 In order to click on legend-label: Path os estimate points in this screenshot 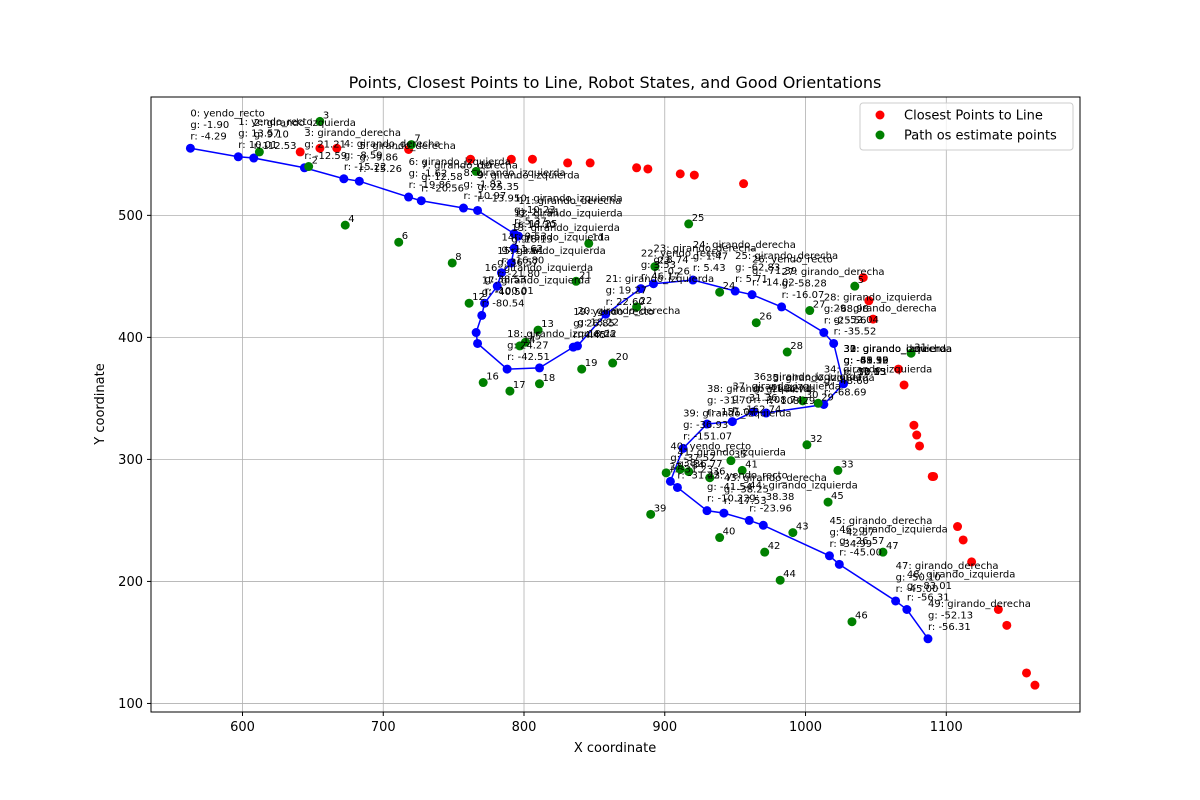, I will do `click(980, 136)`.